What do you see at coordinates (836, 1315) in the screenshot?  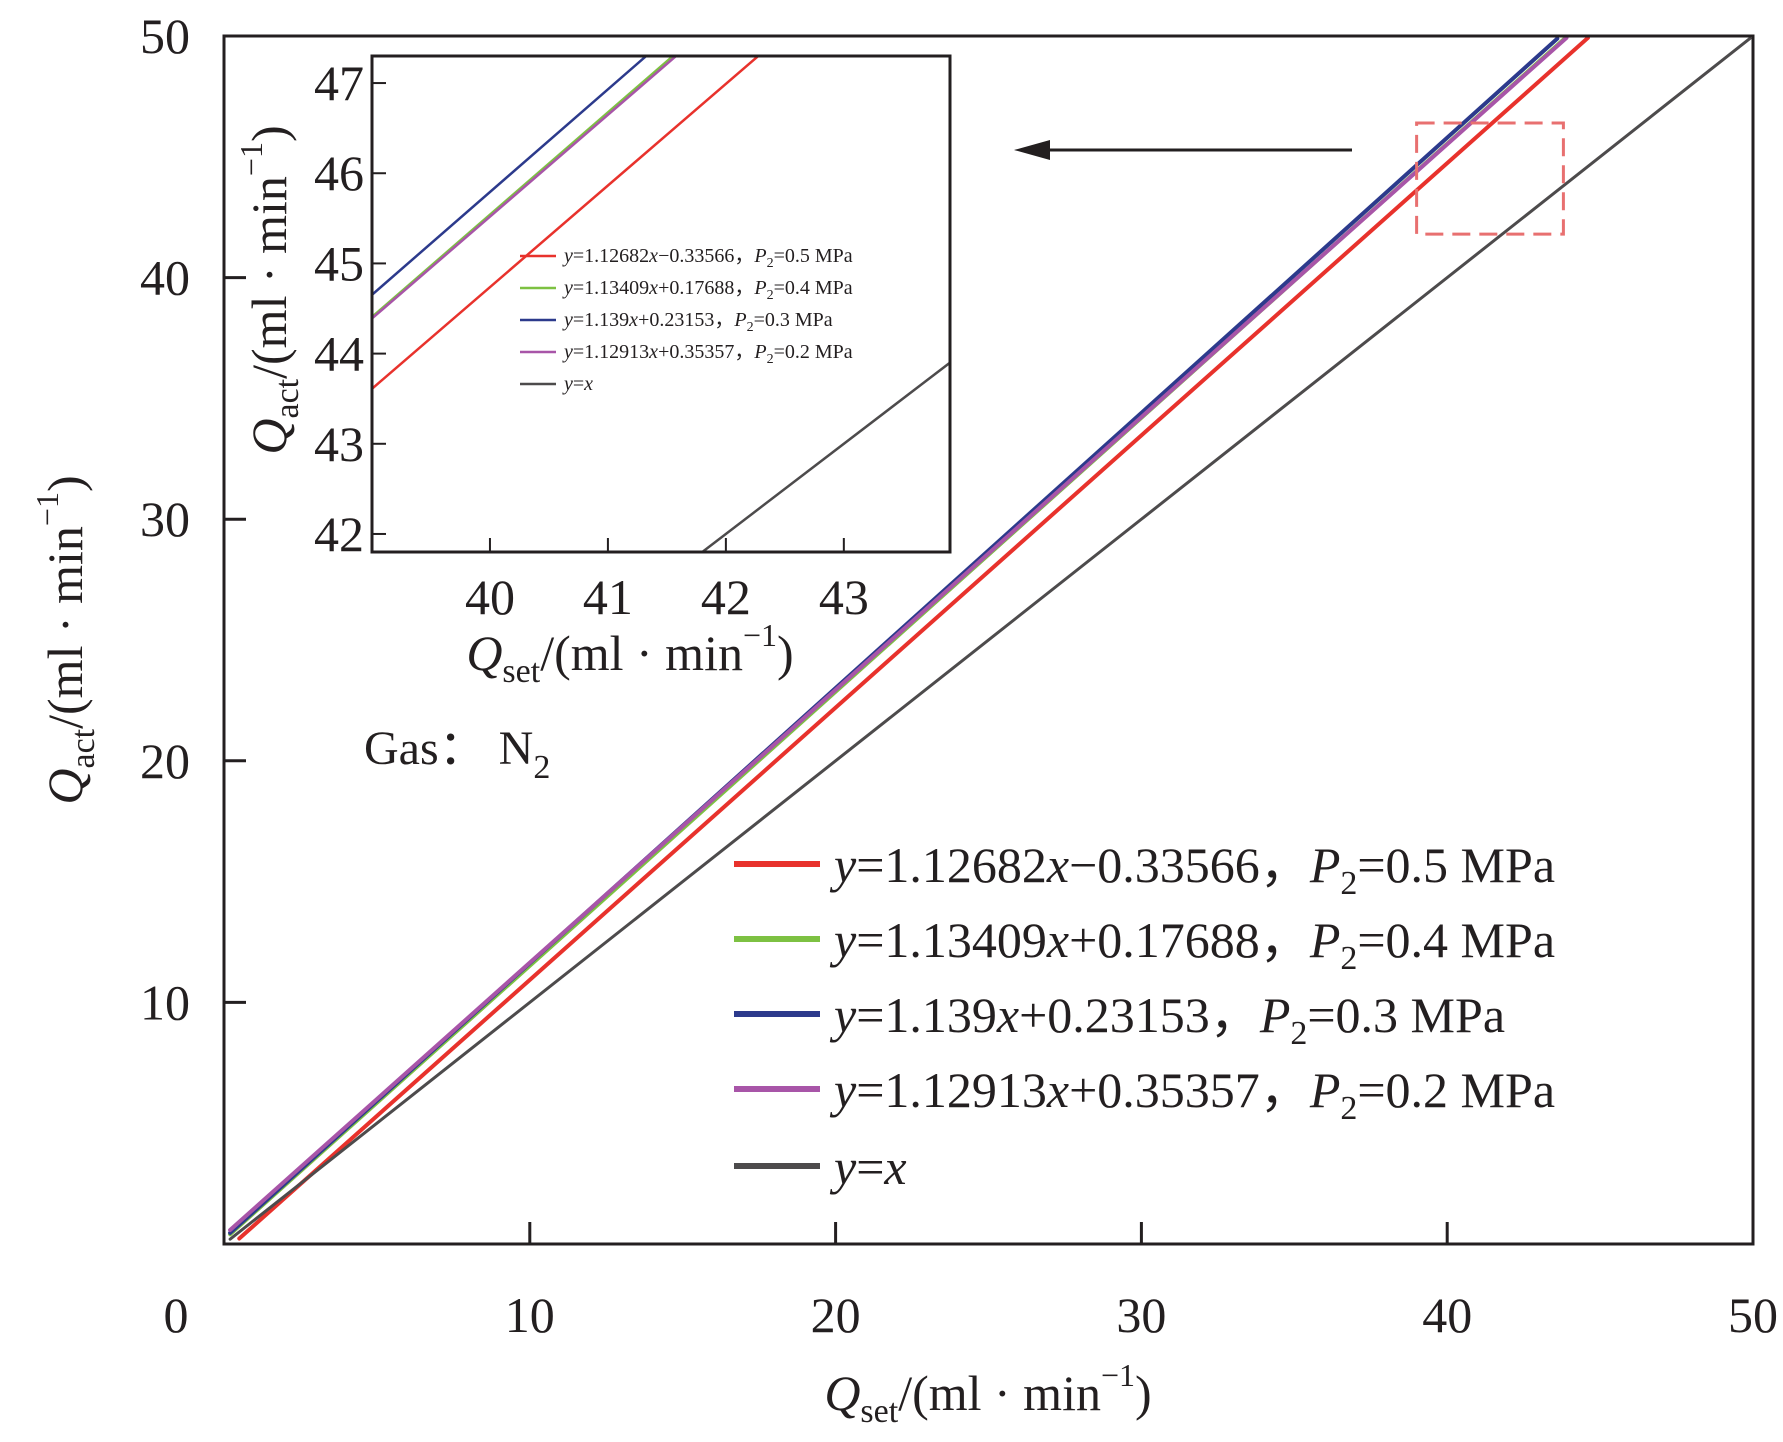 I see `main-x-tick-label: 20` at bounding box center [836, 1315].